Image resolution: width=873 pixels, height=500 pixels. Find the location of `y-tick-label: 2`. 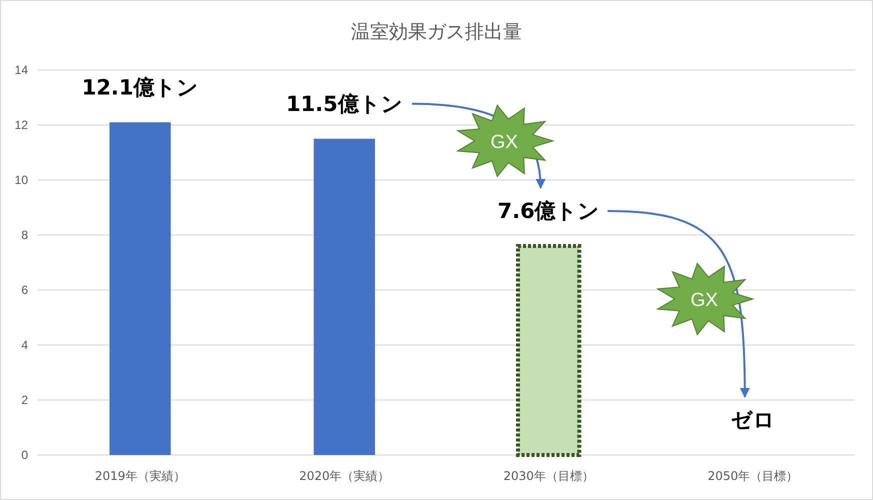

y-tick-label: 2 is located at coordinates (24, 400).